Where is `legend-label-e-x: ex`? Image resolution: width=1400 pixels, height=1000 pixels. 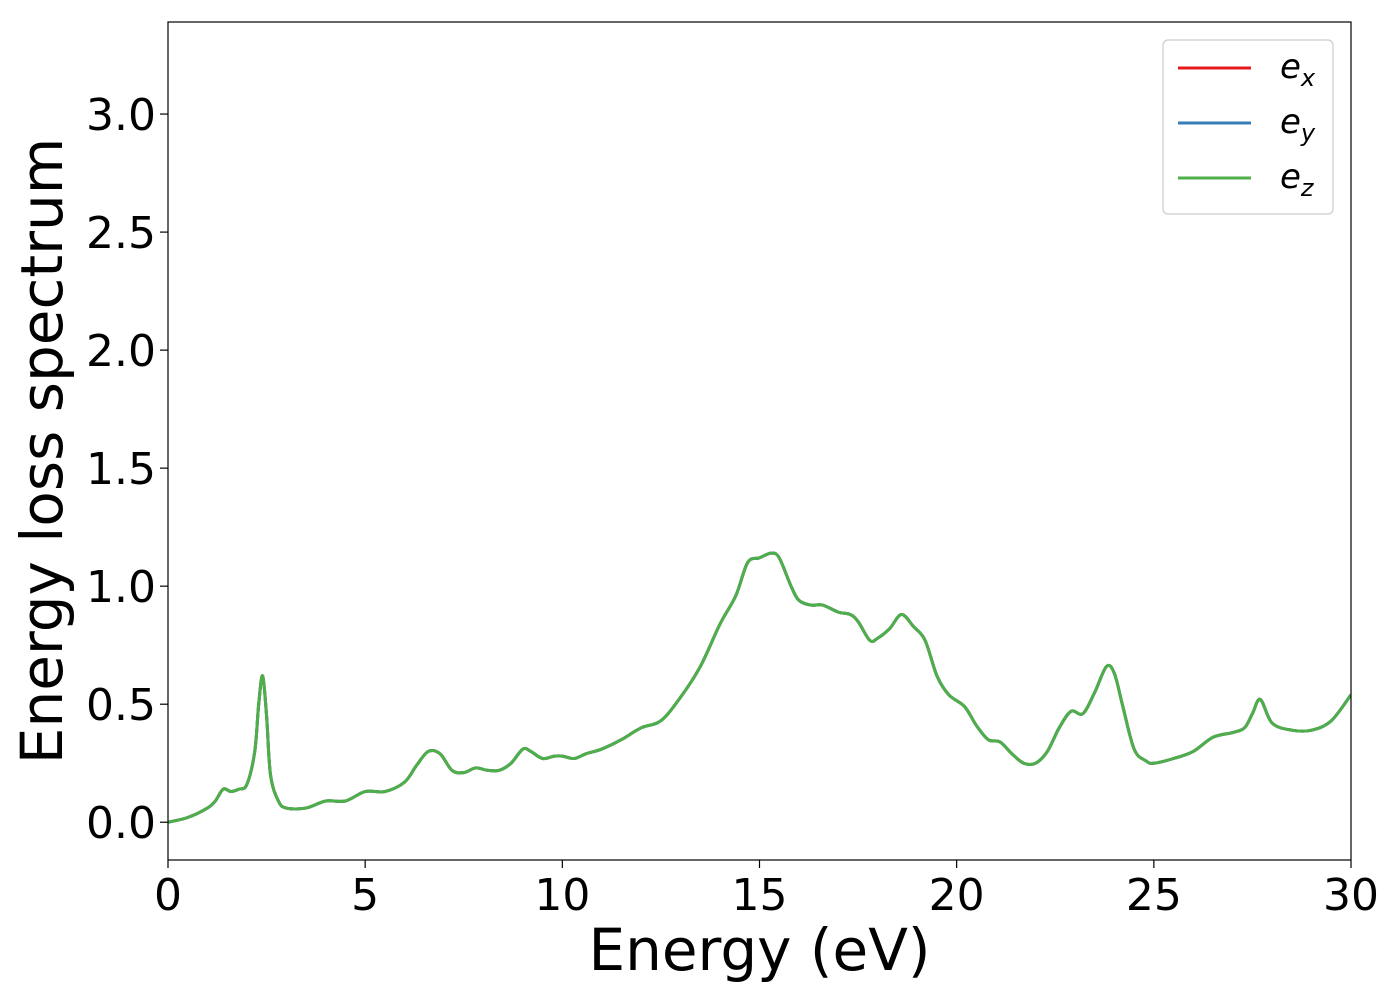 legend-label-e-x: ex is located at coordinates (1298, 69).